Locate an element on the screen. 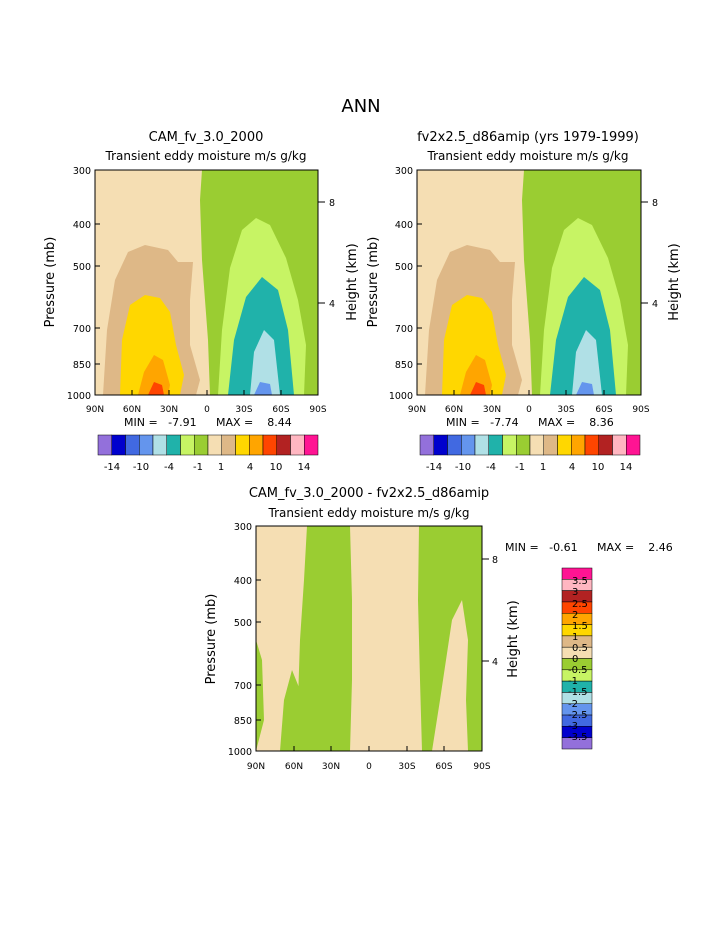  panel-b-rtick-8-label: 8 is located at coordinates (655, 203).